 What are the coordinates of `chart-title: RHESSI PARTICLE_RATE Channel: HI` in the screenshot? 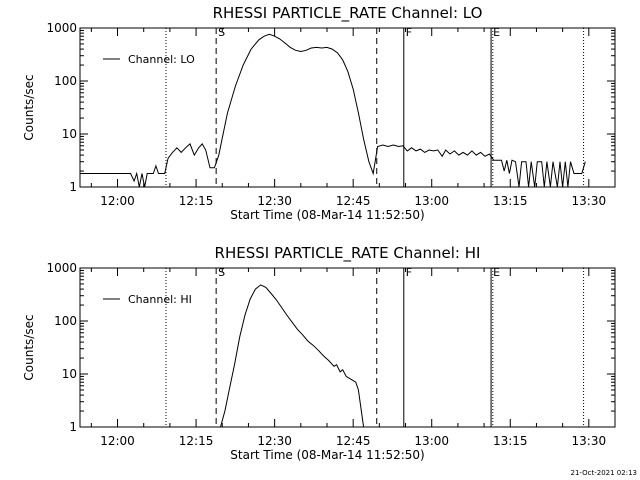 It's located at (348, 253).